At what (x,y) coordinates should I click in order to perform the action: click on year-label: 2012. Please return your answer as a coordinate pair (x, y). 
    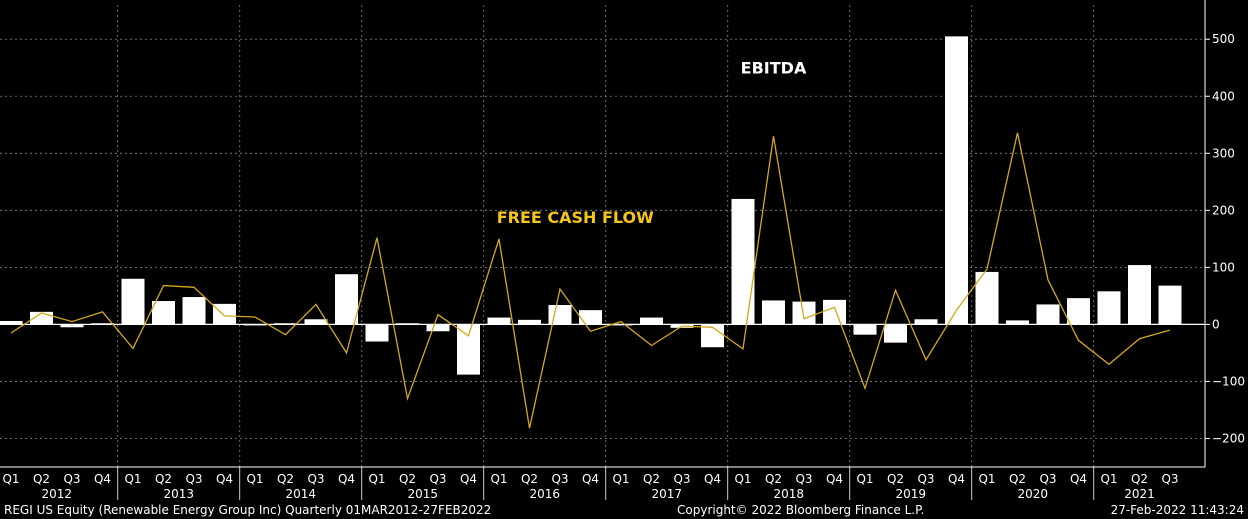
    Looking at the image, I should click on (56, 494).